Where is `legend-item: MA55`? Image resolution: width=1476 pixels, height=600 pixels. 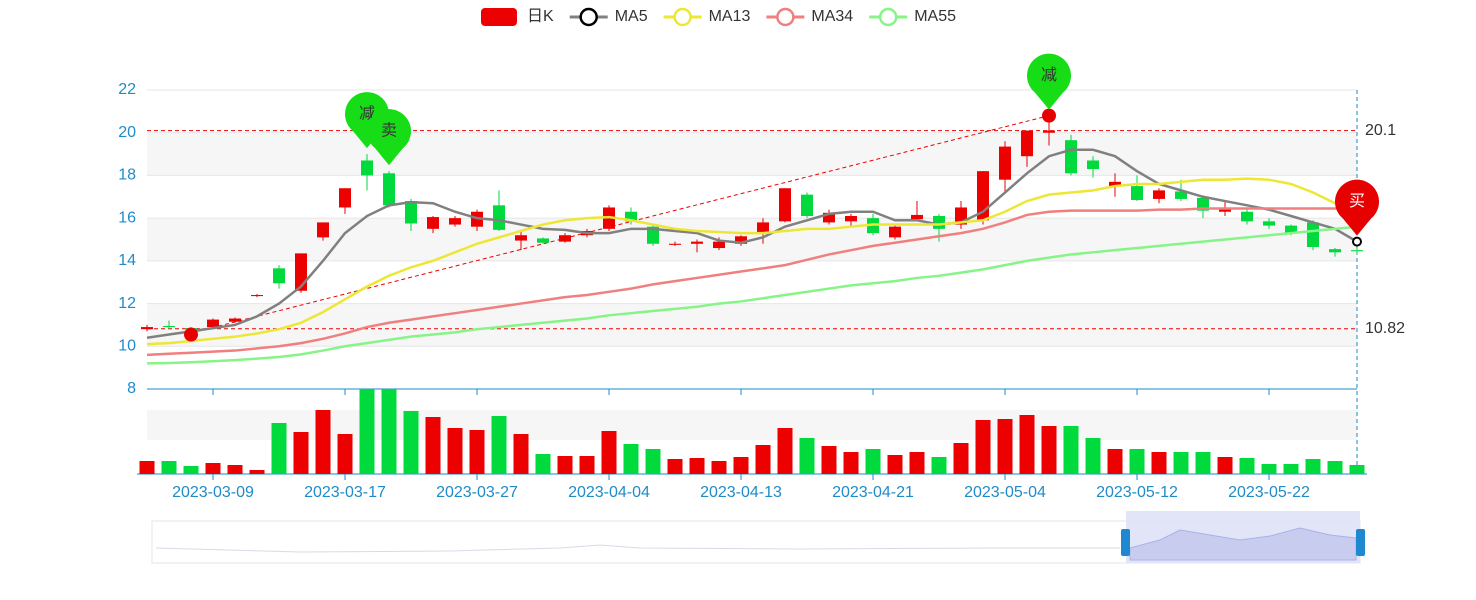 legend-item: MA55 is located at coordinates (912, 17).